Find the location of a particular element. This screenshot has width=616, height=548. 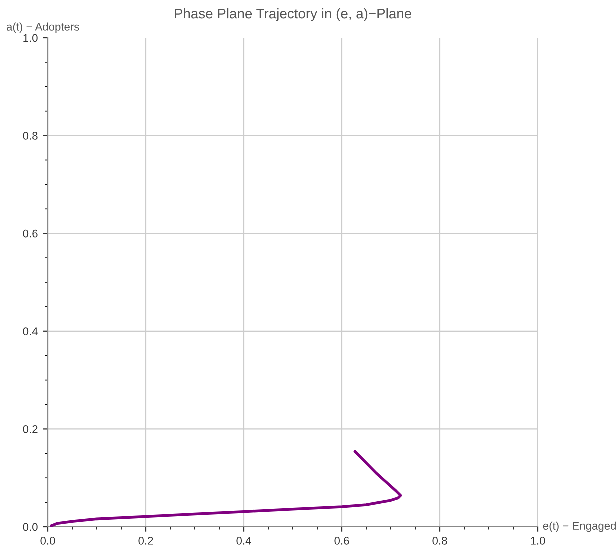

chart-title: Phase Plane Trajectory in (e, a)−Plane is located at coordinates (293, 15).